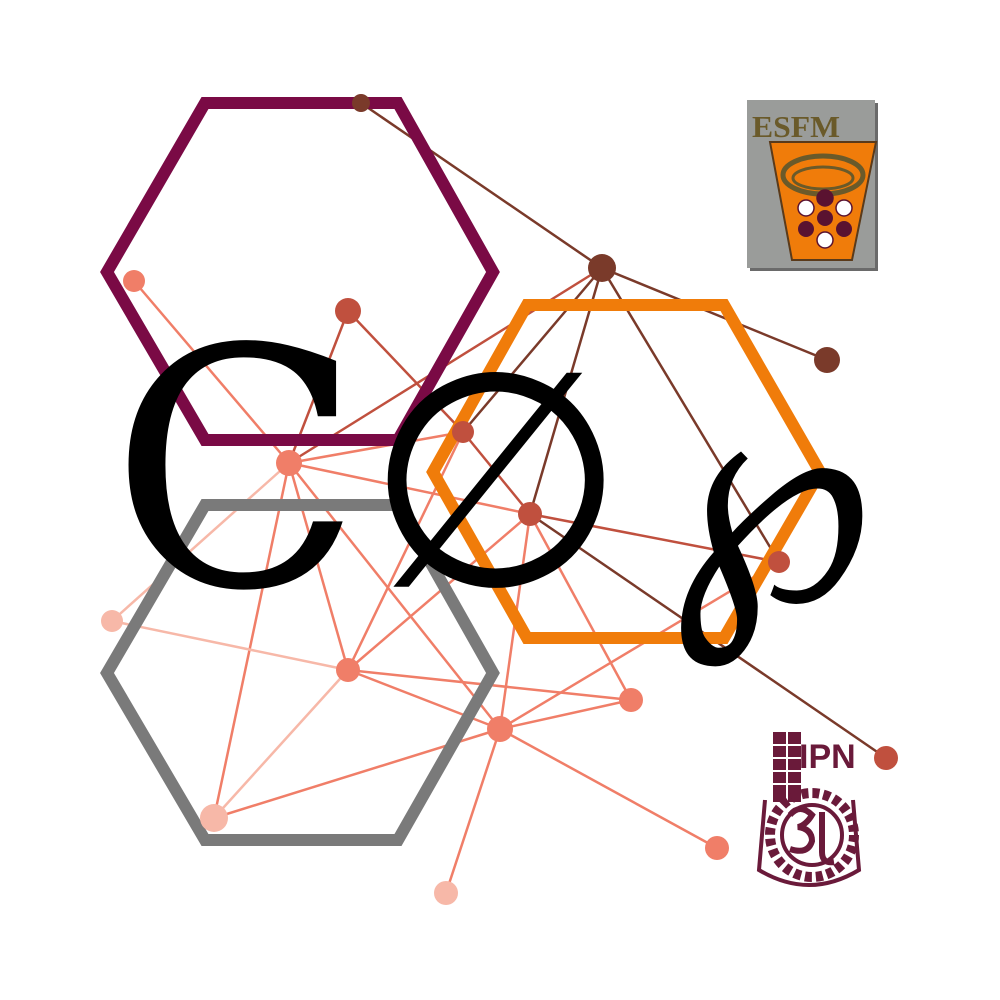  I want to click on ipn-emblem: IPN, so click(809, 809).